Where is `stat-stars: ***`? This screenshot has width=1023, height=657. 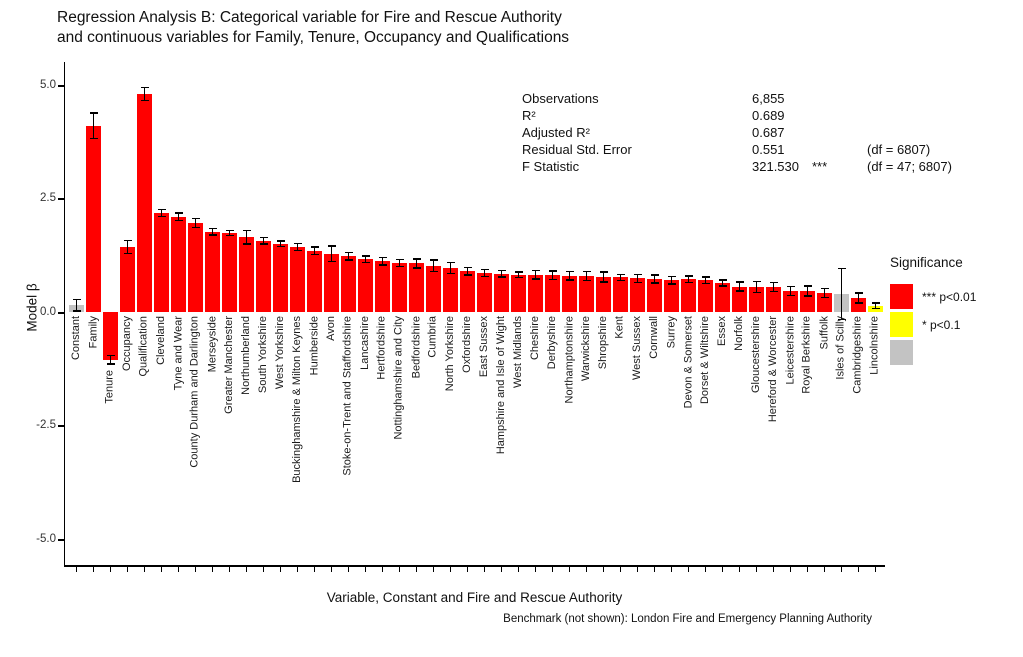
stat-stars: *** is located at coordinates (820, 166).